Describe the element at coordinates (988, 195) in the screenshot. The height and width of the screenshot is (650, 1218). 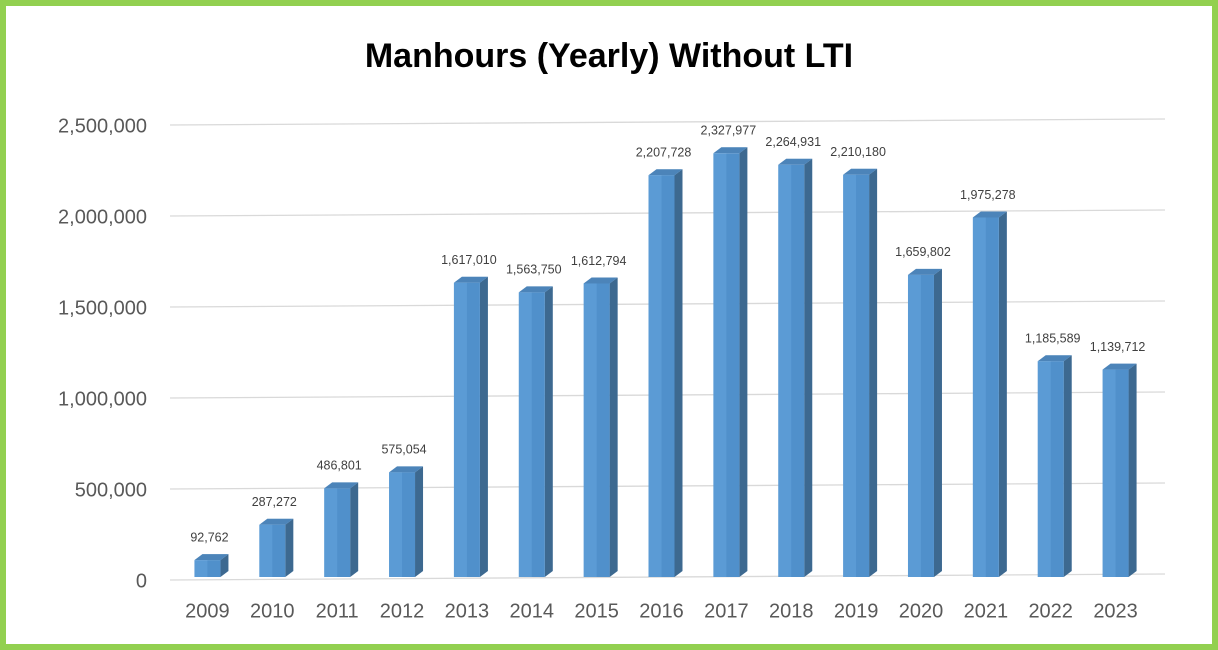
I see `value-label: 1,975,278` at that location.